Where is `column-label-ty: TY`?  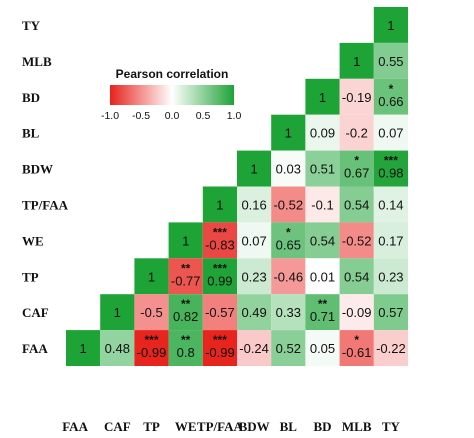
column-label-ty: TY is located at coordinates (391, 426).